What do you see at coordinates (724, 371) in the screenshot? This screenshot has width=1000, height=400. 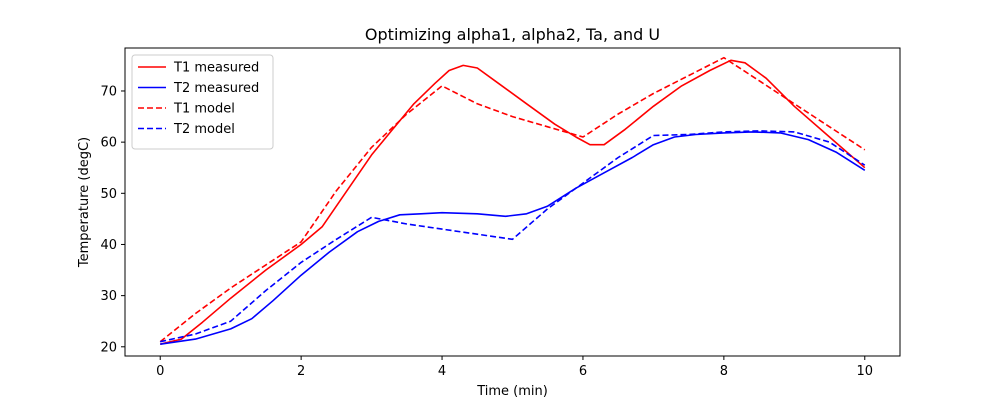 I see `x-tick-label: 8` at bounding box center [724, 371].